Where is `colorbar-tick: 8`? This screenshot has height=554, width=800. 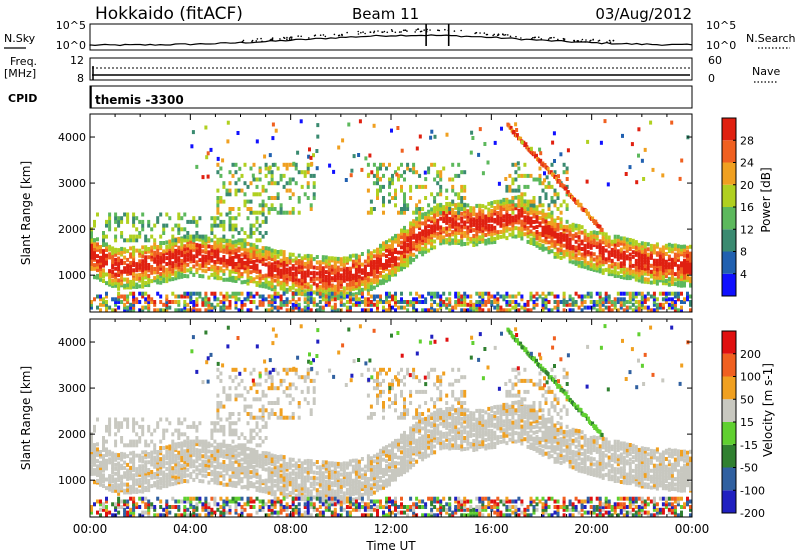
colorbar-tick: 8 is located at coordinates (743, 252).